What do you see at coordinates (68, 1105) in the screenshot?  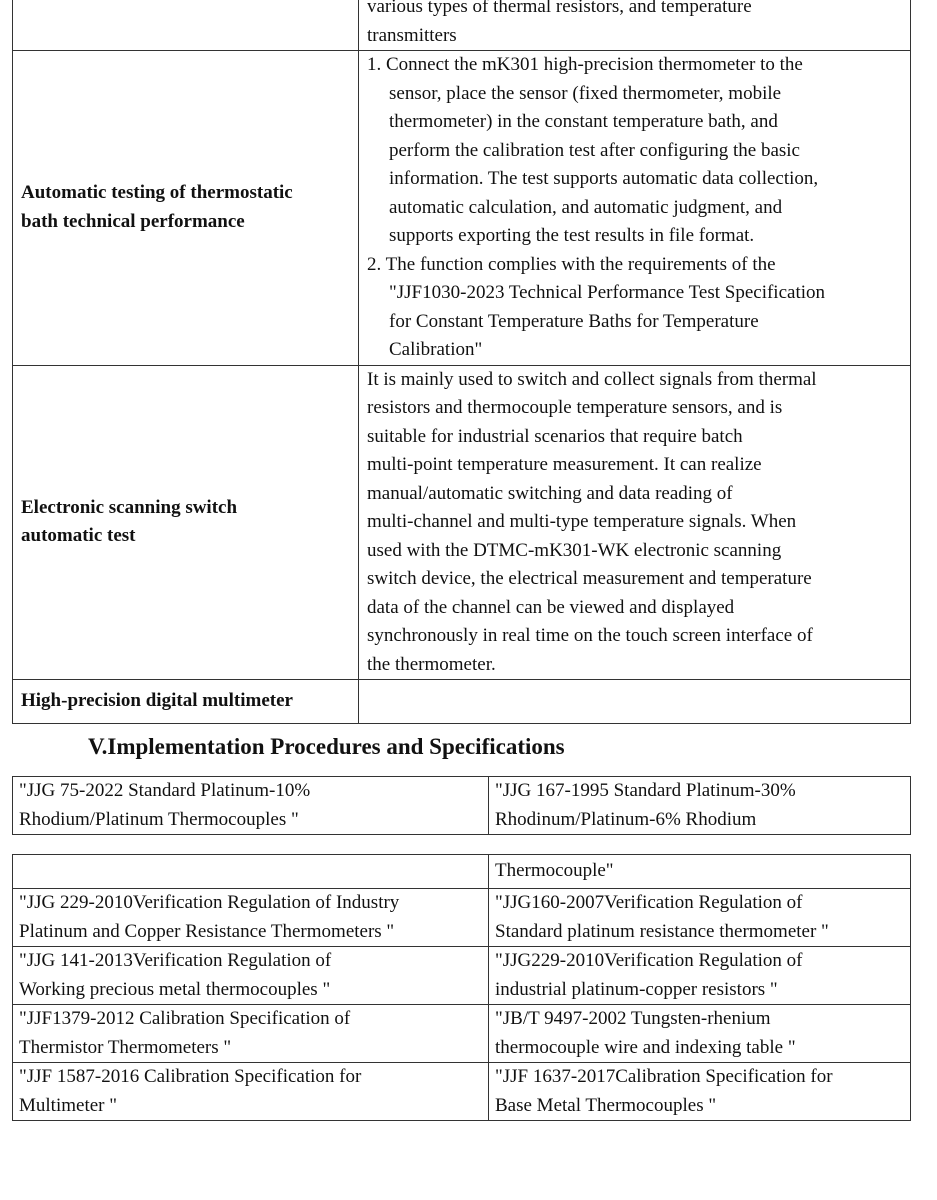 I see `text-line: Multimeter "` at bounding box center [68, 1105].